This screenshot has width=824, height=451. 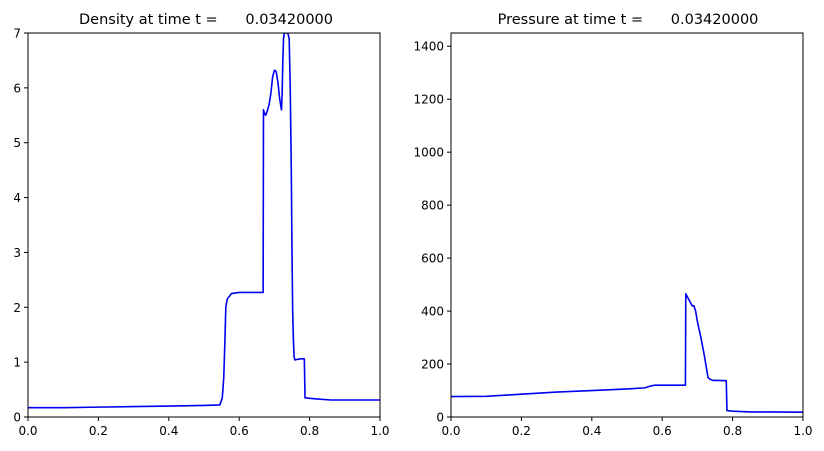 What do you see at coordinates (732, 431) in the screenshot?
I see `pressure-x-tick-label: 0.8` at bounding box center [732, 431].